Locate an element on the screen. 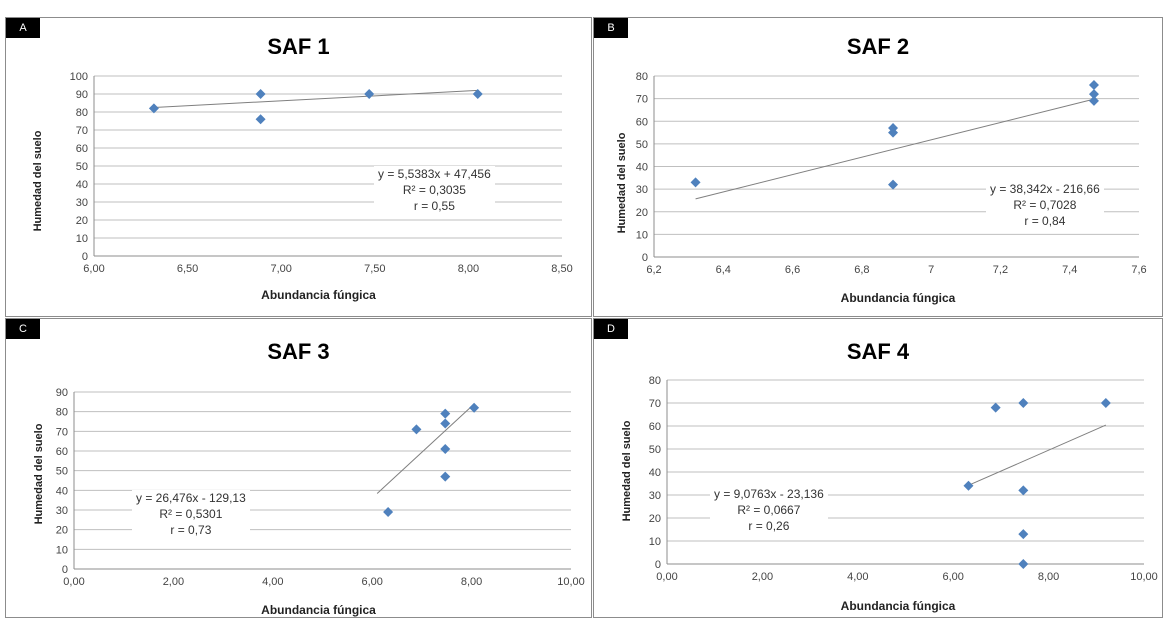 The width and height of the screenshot is (1167, 621). panel-label: B is located at coordinates (611, 28).